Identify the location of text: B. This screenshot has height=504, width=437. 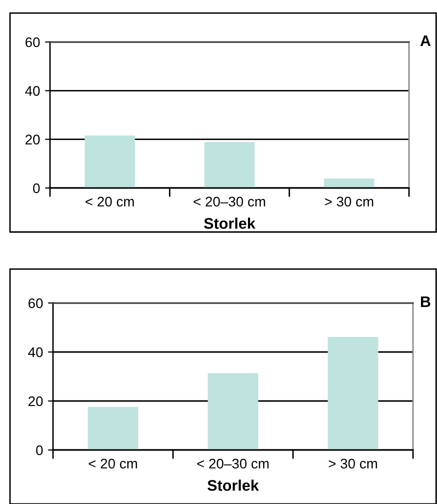
(425, 301).